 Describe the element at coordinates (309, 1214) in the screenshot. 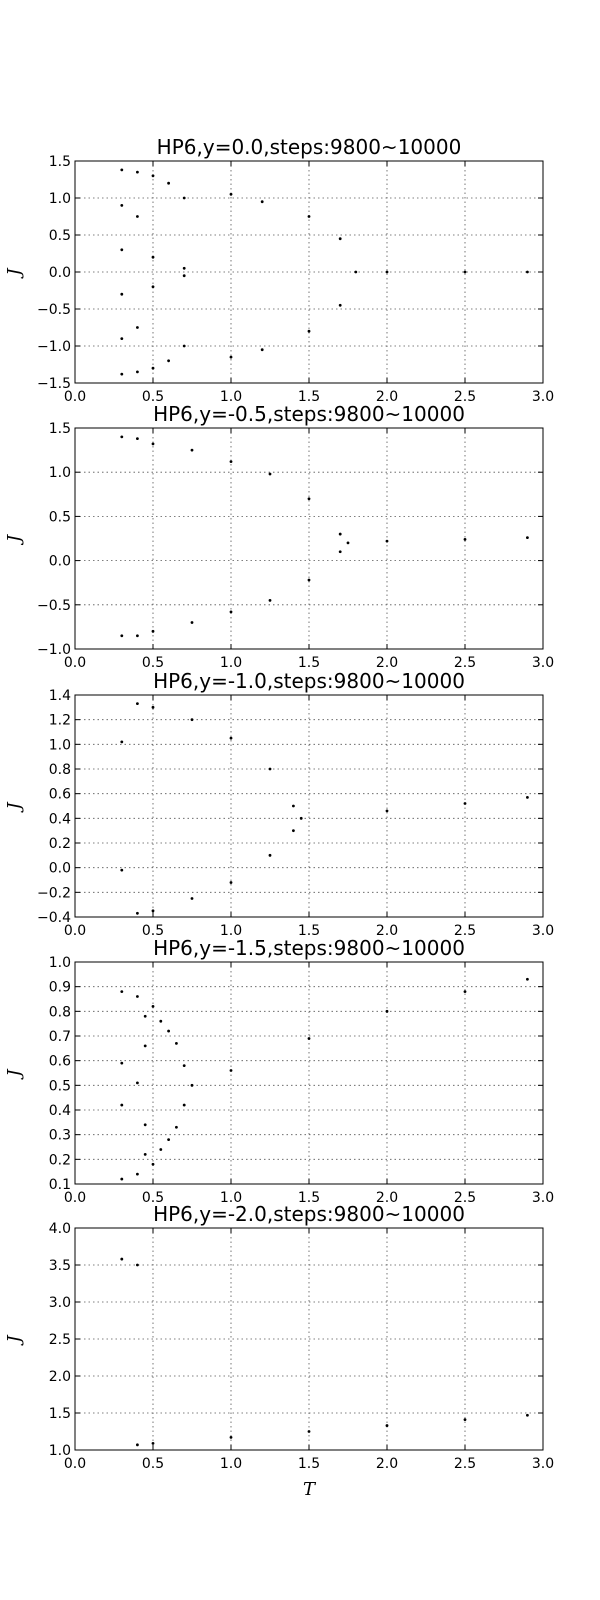

I see `chart-title: HP6,y=-2.0,steps:9800~10000` at that location.